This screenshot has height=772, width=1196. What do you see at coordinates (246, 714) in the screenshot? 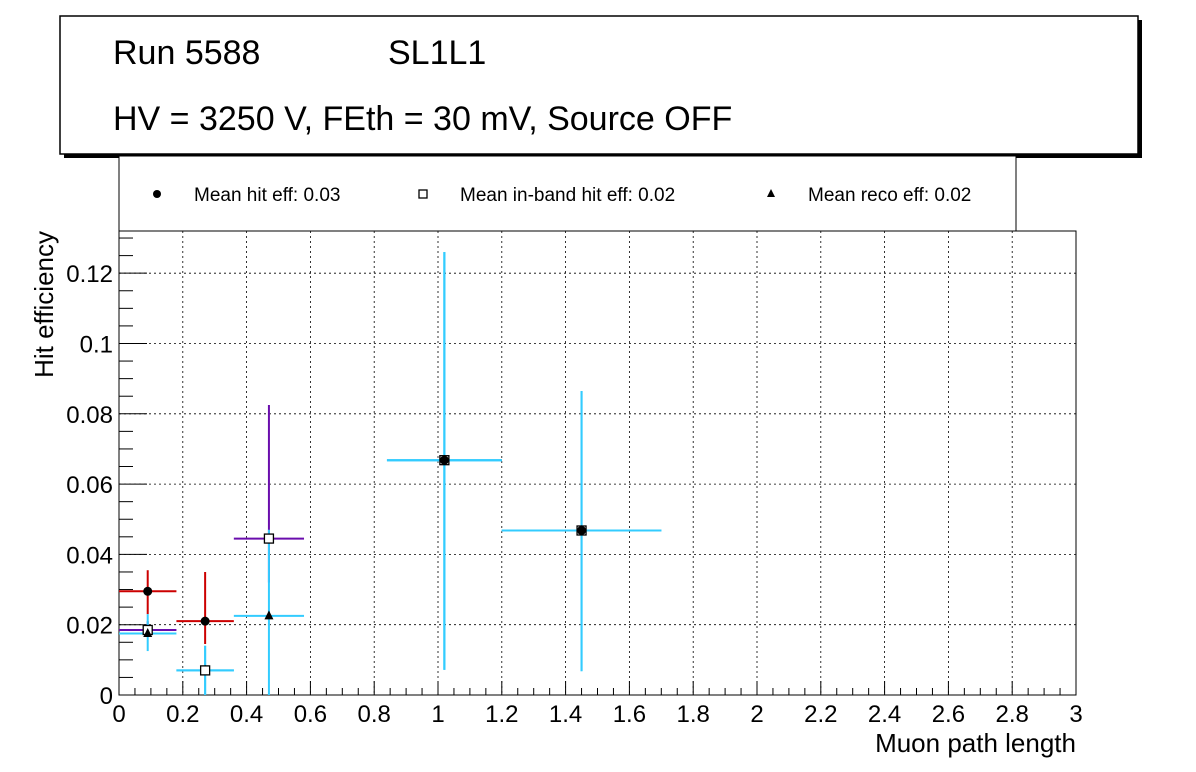
I see `x-tick-label: 0.4` at bounding box center [246, 714].